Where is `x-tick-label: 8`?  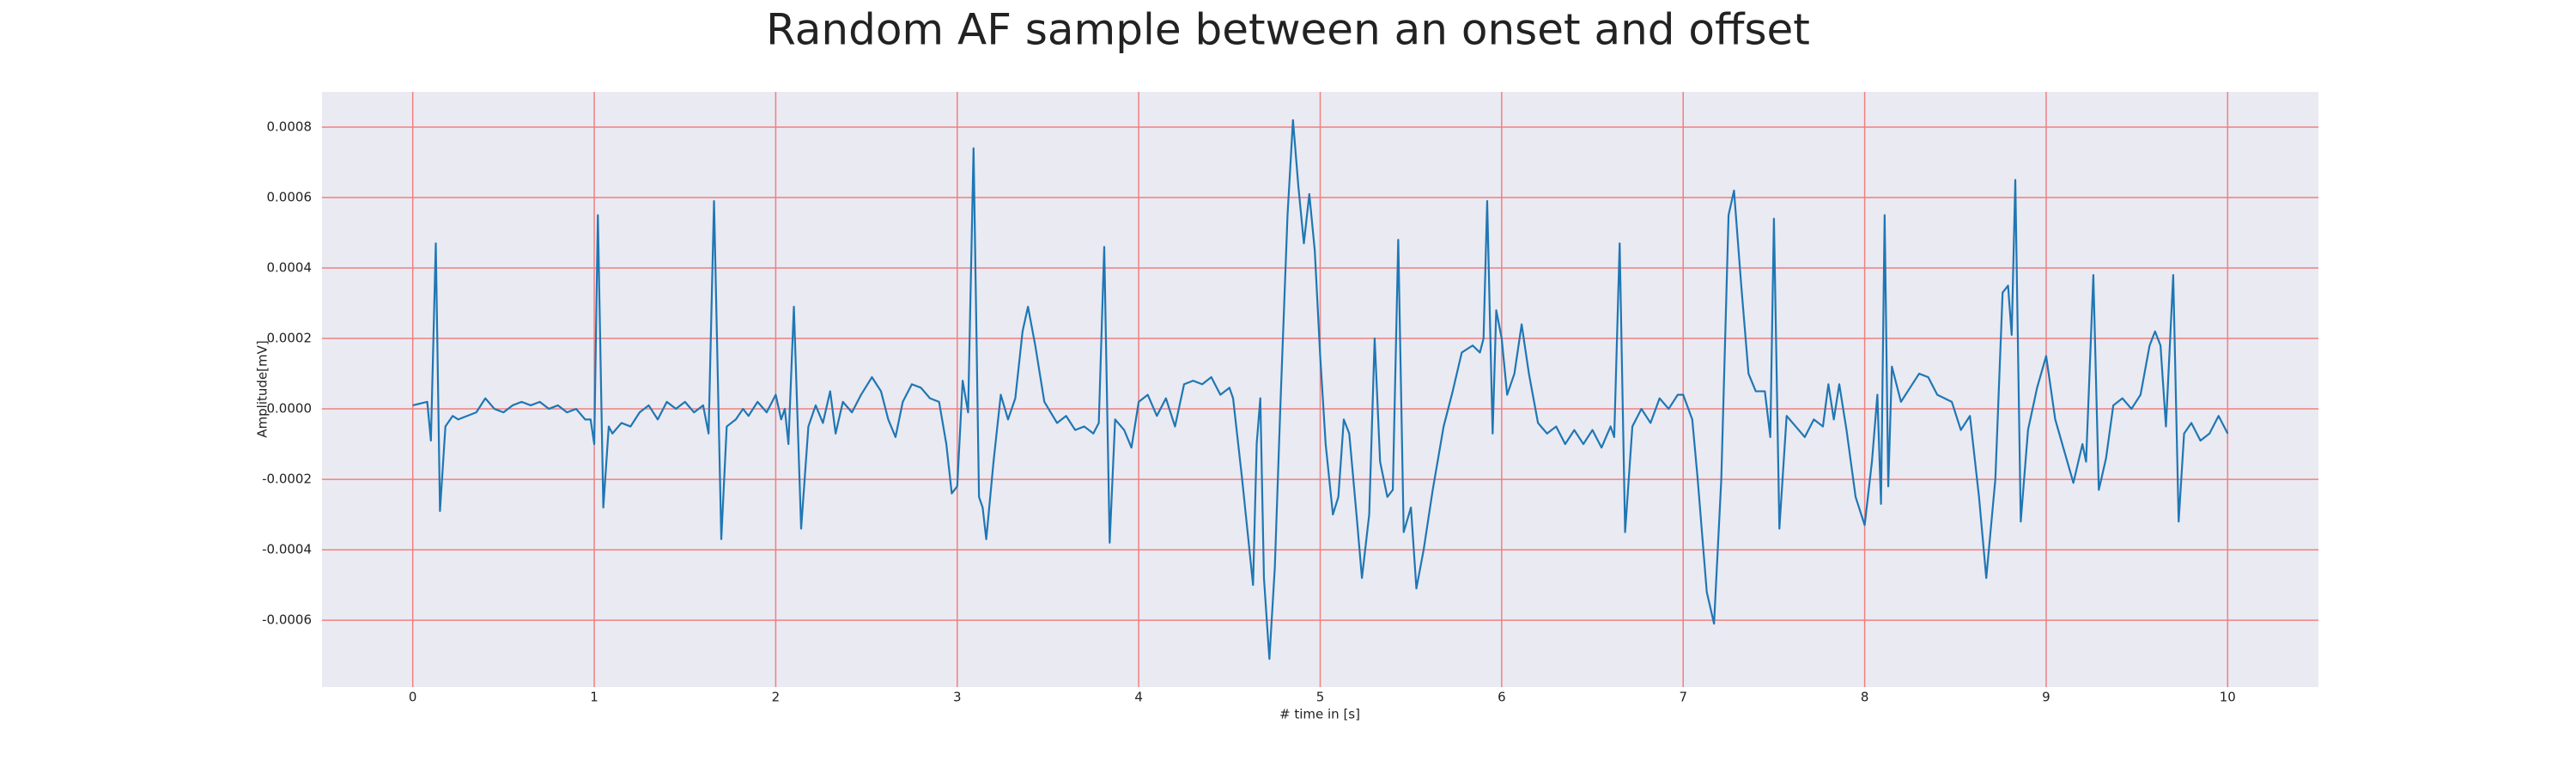 x-tick-label: 8 is located at coordinates (1865, 697).